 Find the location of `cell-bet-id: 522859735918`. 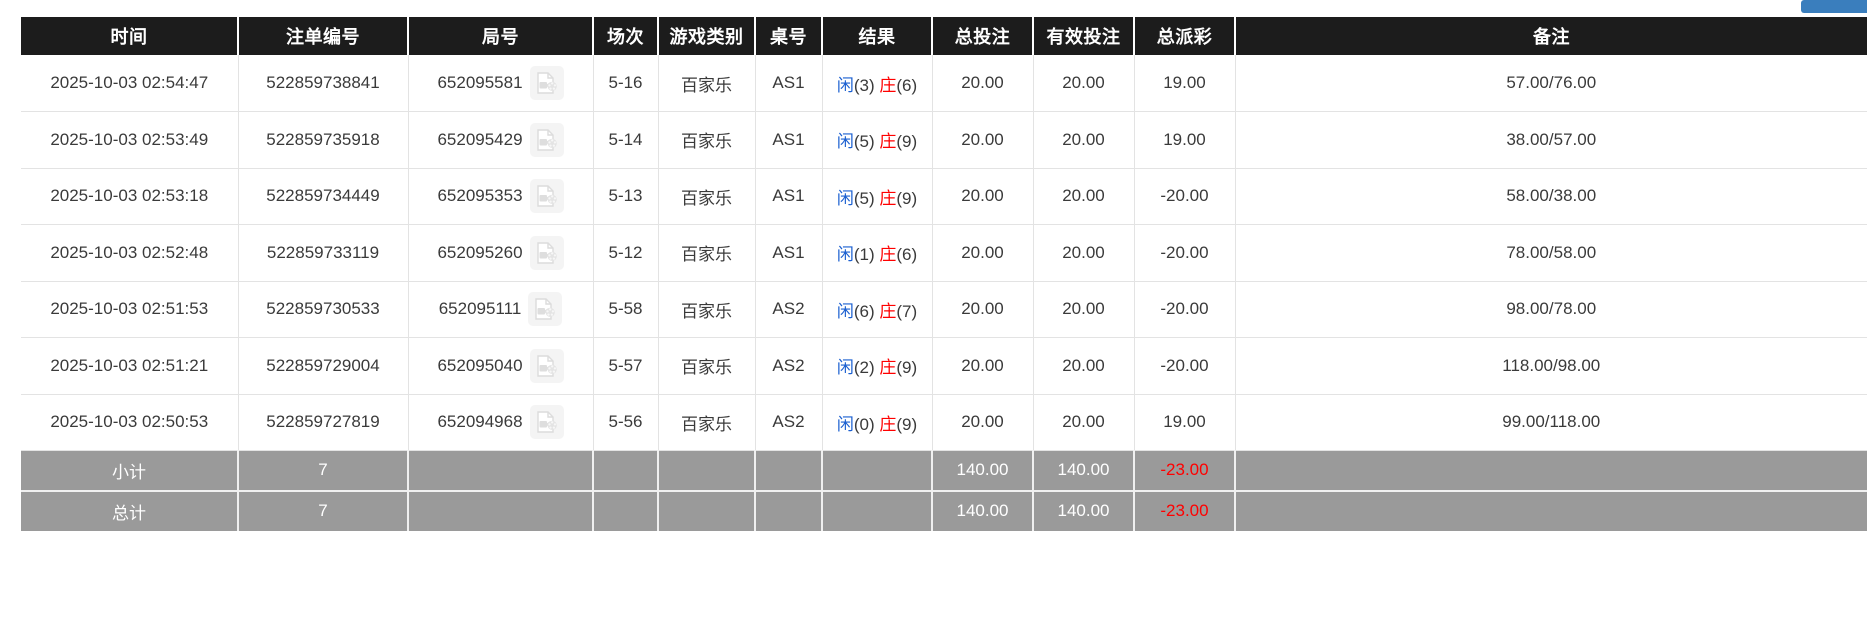

cell-bet-id: 522859735918 is located at coordinates (323, 140).